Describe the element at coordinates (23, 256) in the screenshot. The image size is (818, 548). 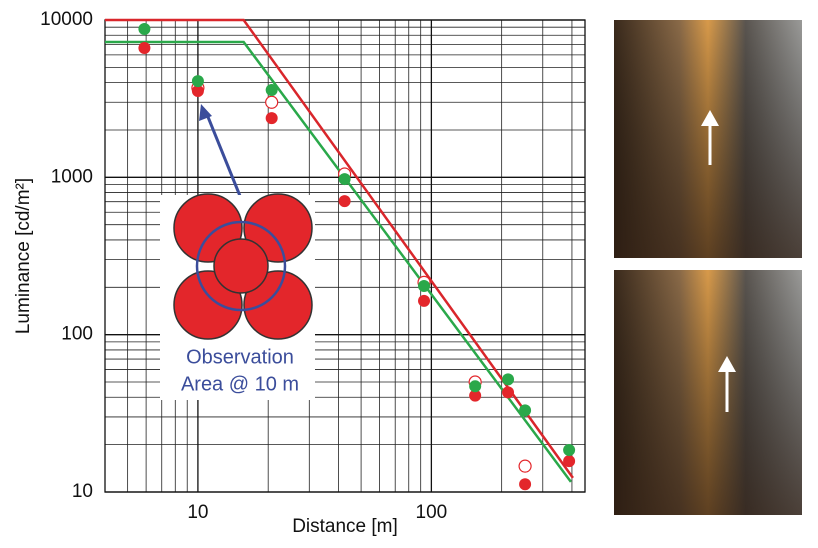
I see `y-axis-label: Luminance [cd/m²]` at that location.